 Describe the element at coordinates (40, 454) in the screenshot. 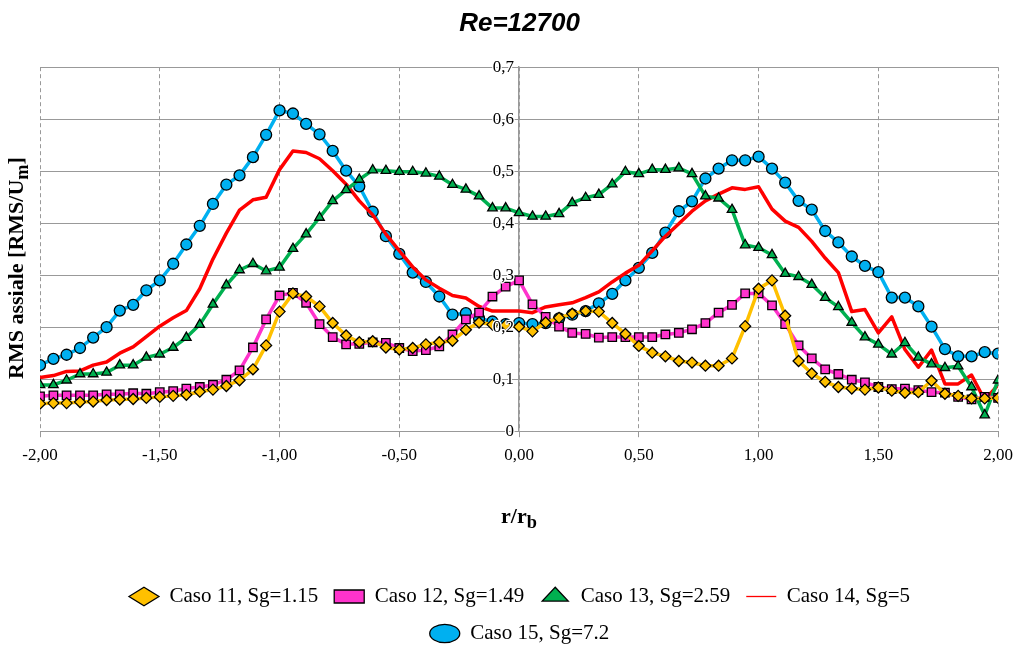

I see `x-tick-label: -2,00` at that location.